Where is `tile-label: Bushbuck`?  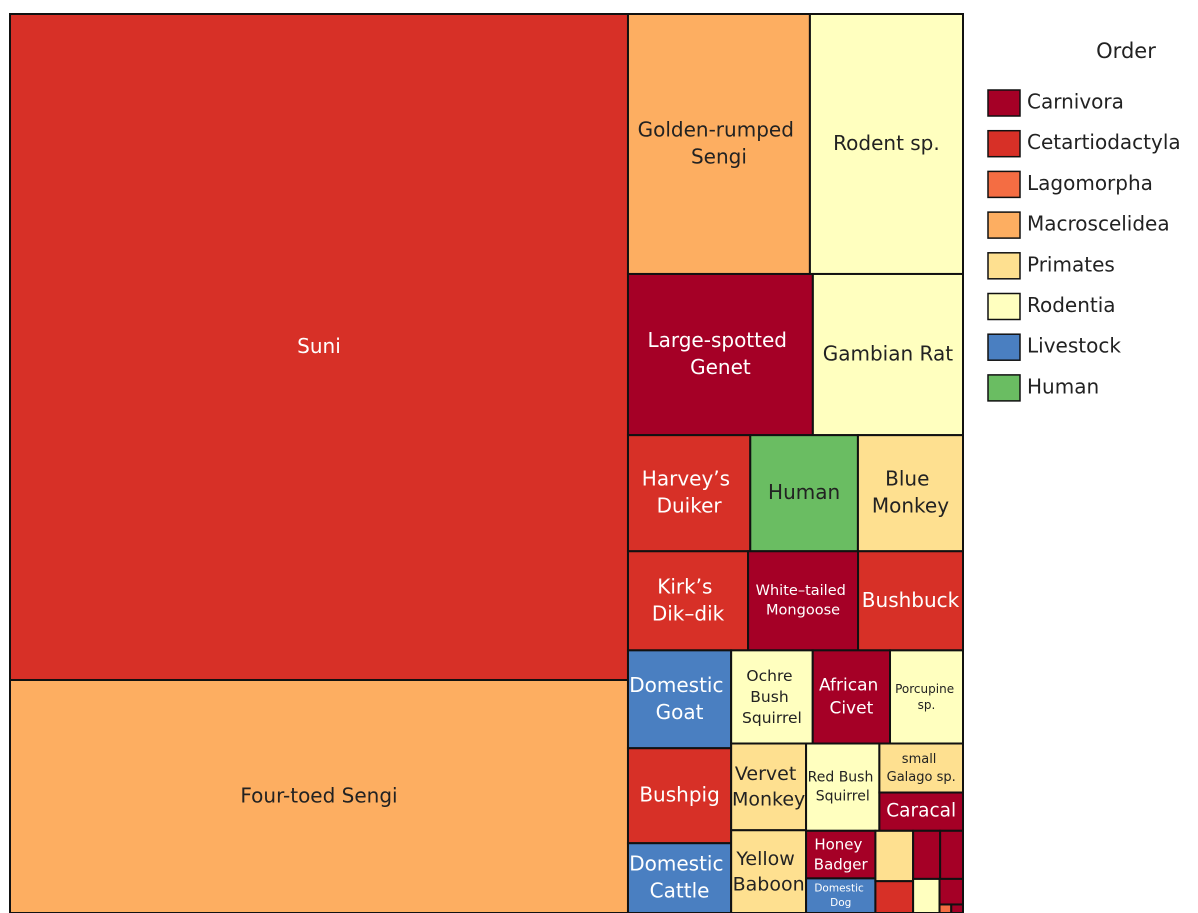
tile-label: Bushbuck is located at coordinates (911, 599).